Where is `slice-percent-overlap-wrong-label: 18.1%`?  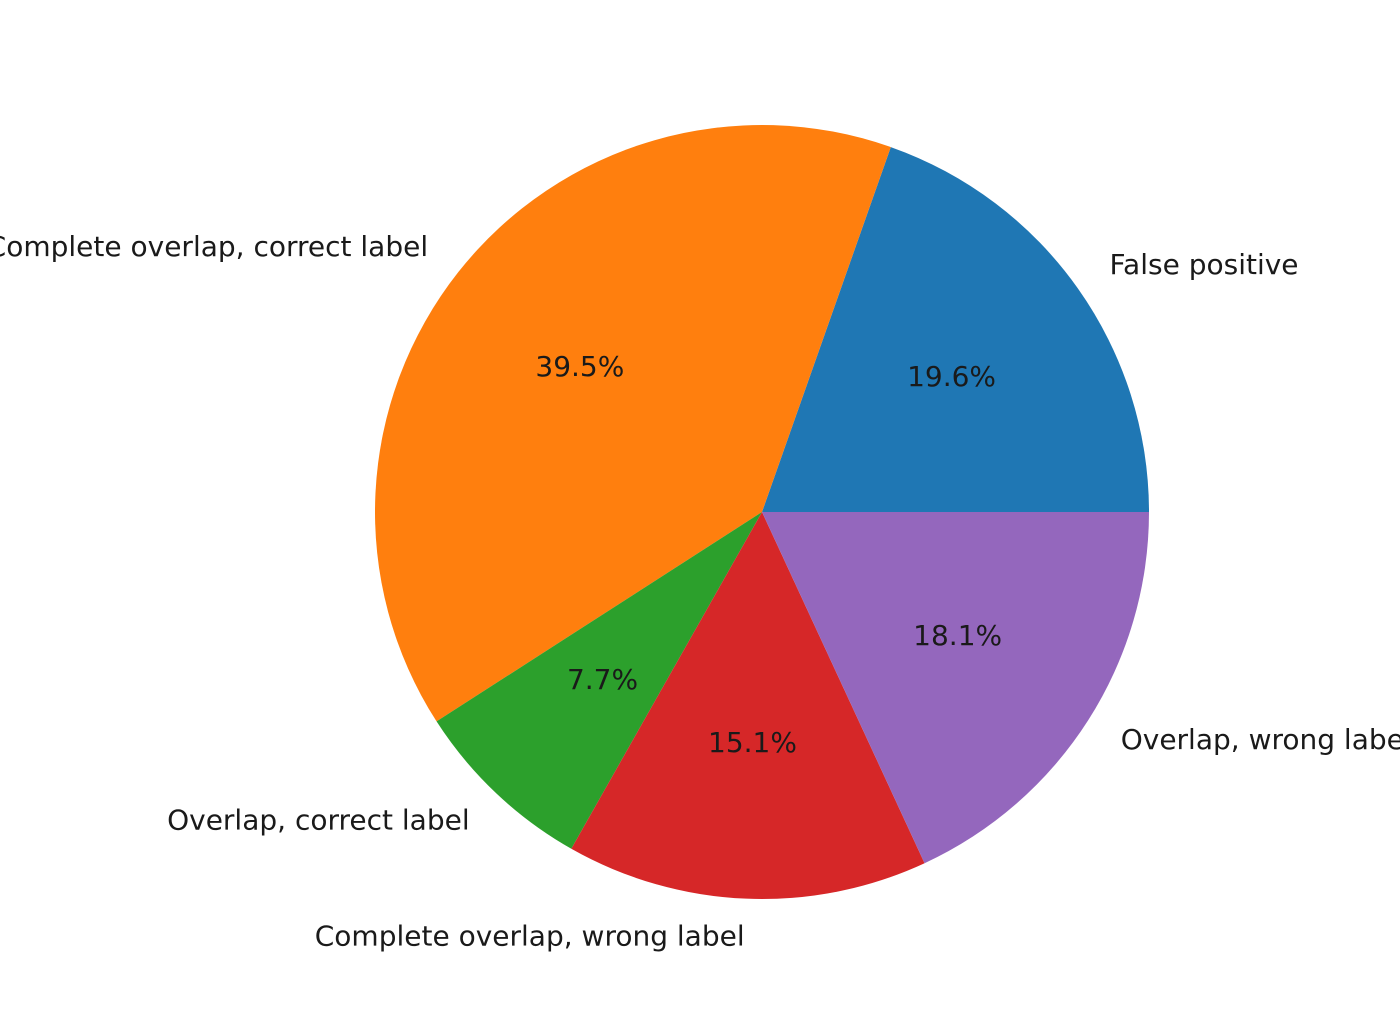
slice-percent-overlap-wrong-label: 18.1% is located at coordinates (957, 635).